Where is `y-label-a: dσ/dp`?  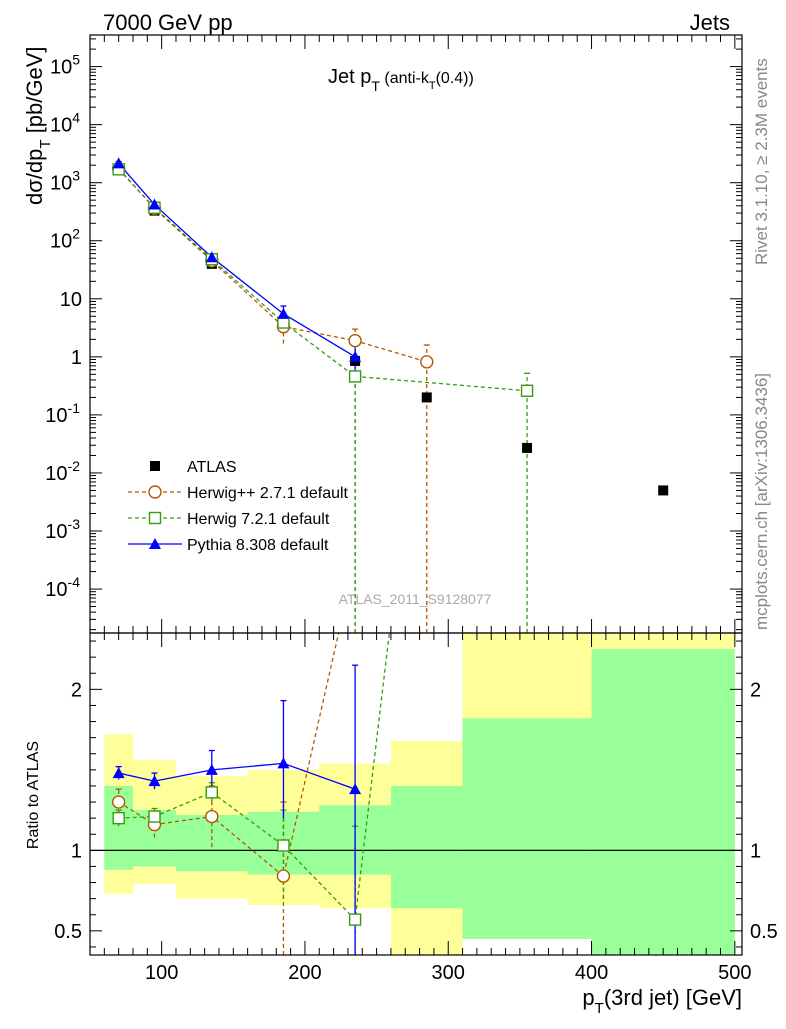 y-label-a: dσ/dp is located at coordinates (34, 177).